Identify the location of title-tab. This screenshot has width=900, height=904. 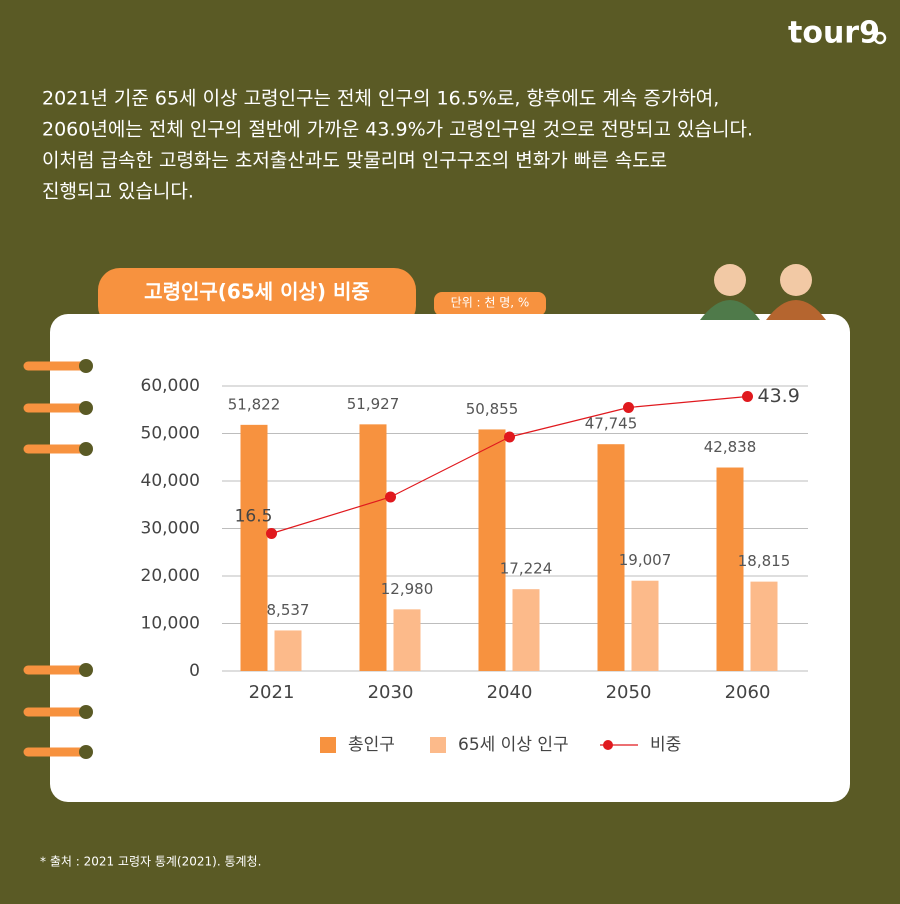
(257, 298).